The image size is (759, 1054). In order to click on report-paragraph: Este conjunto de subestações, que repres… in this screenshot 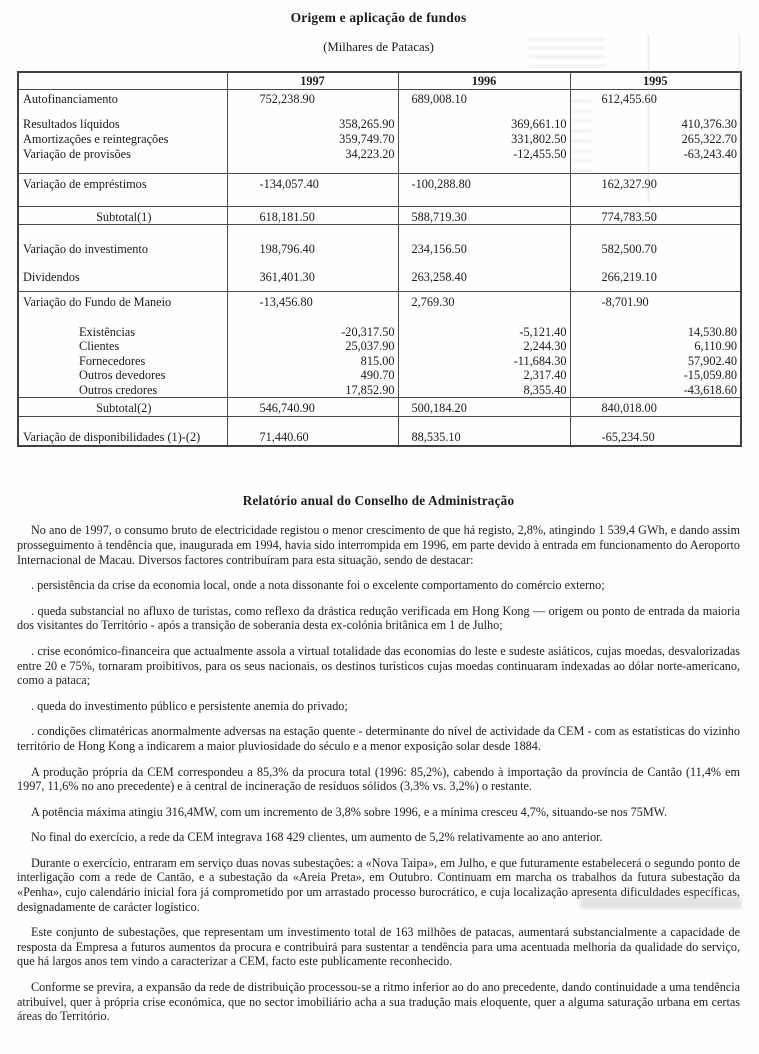, I will do `click(378, 947)`.